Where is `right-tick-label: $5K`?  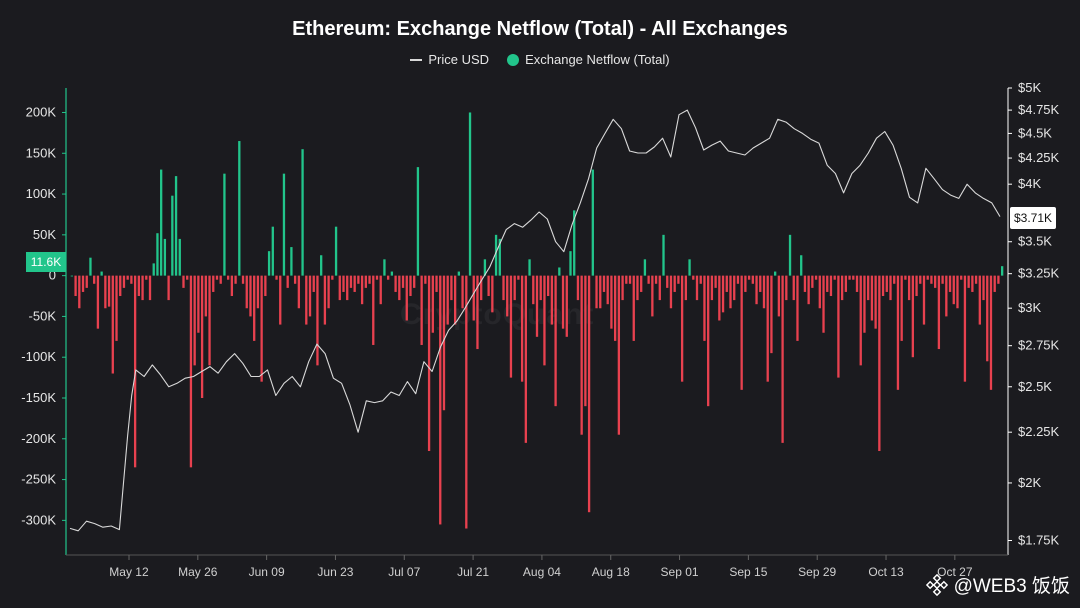
right-tick-label: $5K is located at coordinates (1029, 87).